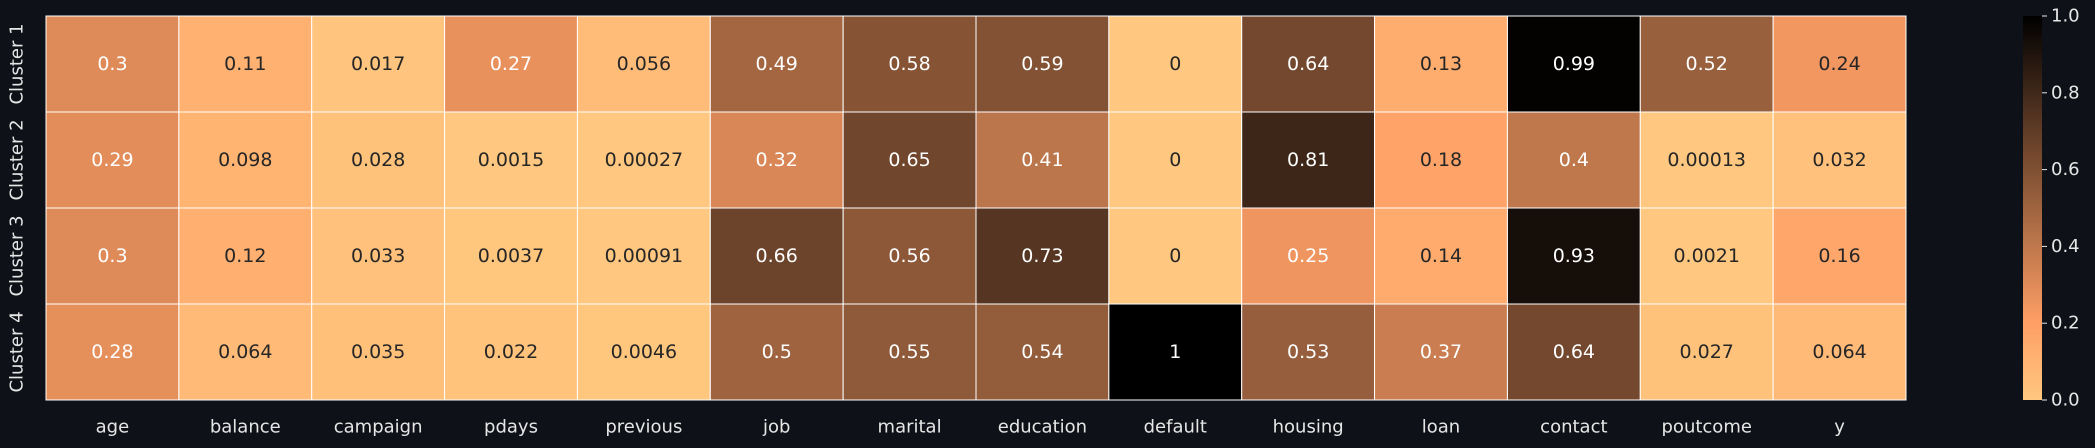 The width and height of the screenshot is (2095, 448). I want to click on cell-value-label: 0.14, so click(1441, 256).